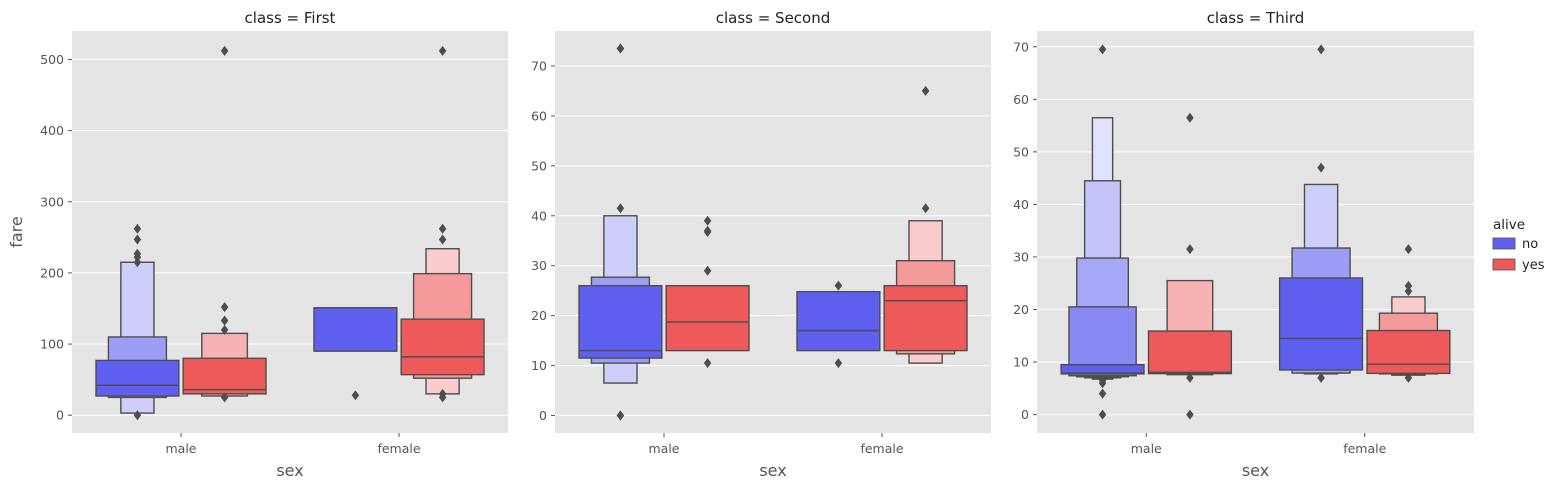 Image resolution: width=1568 pixels, height=494 pixels. Describe the element at coordinates (773, 18) in the screenshot. I see `panel-title: class = Second` at that location.